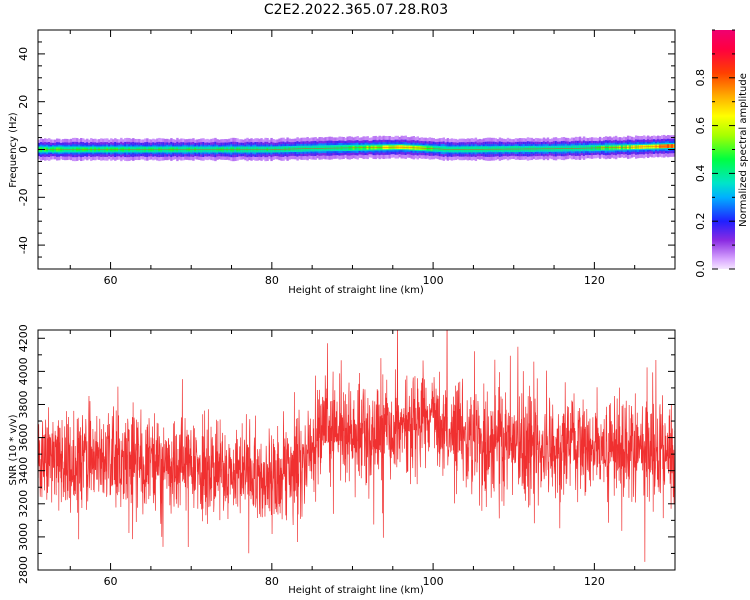 This screenshot has height=600, width=750. What do you see at coordinates (743, 150) in the screenshot?
I see `colorbar-label: Normalized spectral amplitude` at bounding box center [743, 150].